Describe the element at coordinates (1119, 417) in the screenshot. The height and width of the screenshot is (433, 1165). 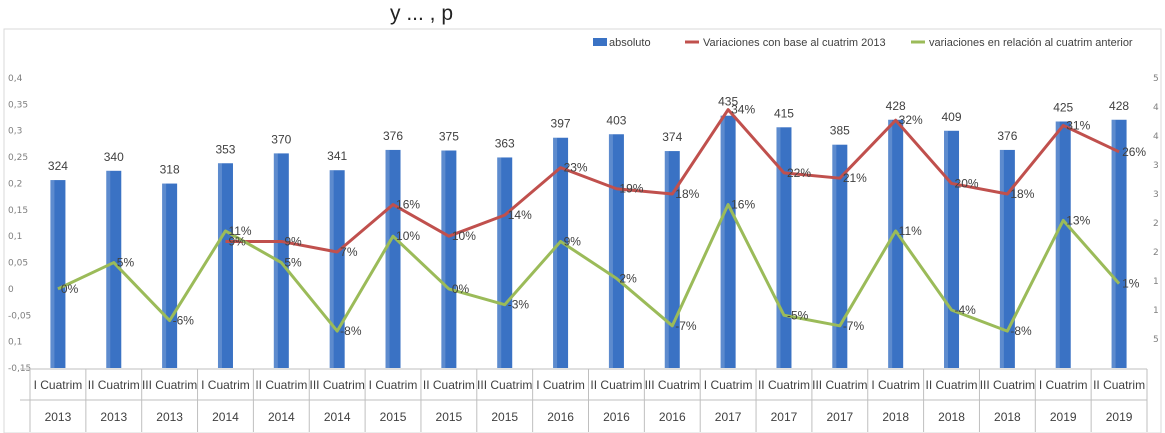
I see `year-label: 2019` at that location.